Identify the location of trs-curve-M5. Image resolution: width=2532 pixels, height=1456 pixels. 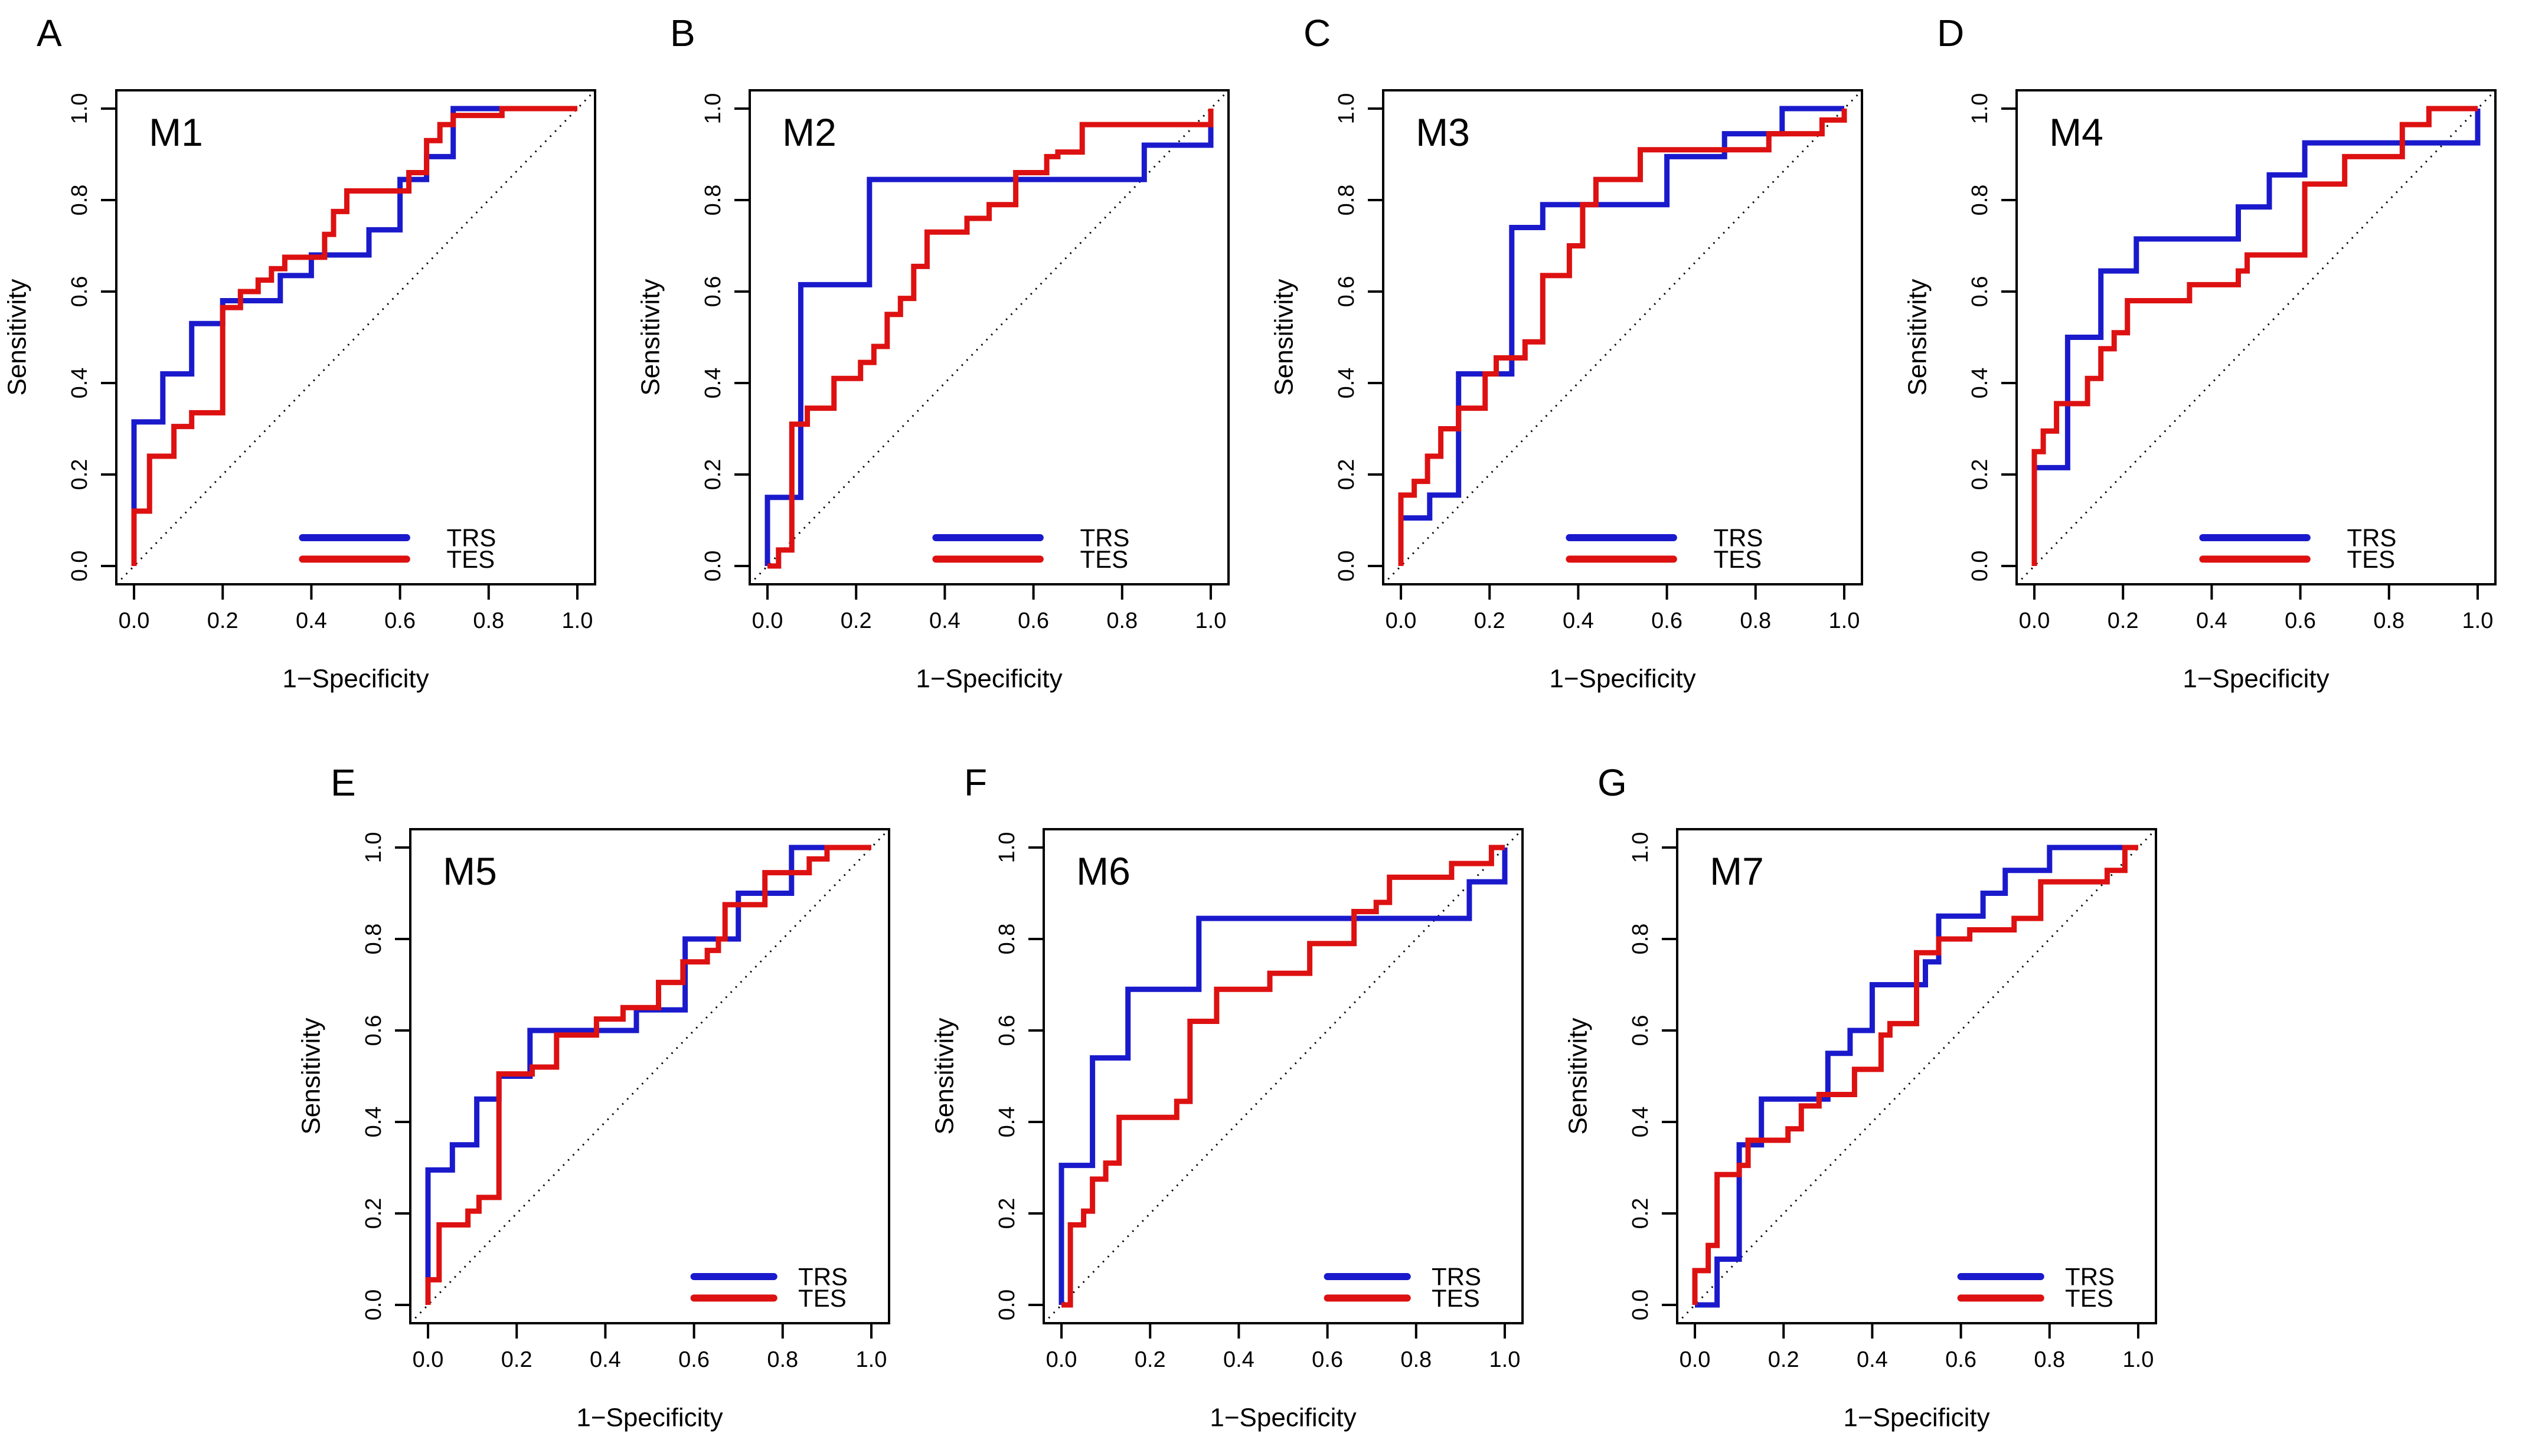
(648, 1075).